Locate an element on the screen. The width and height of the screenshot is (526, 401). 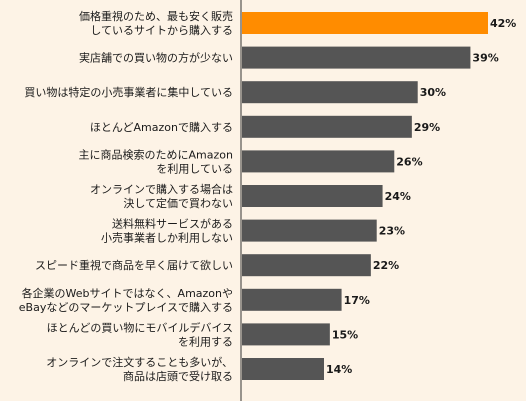
value-label-5: 24% is located at coordinates (398, 196).